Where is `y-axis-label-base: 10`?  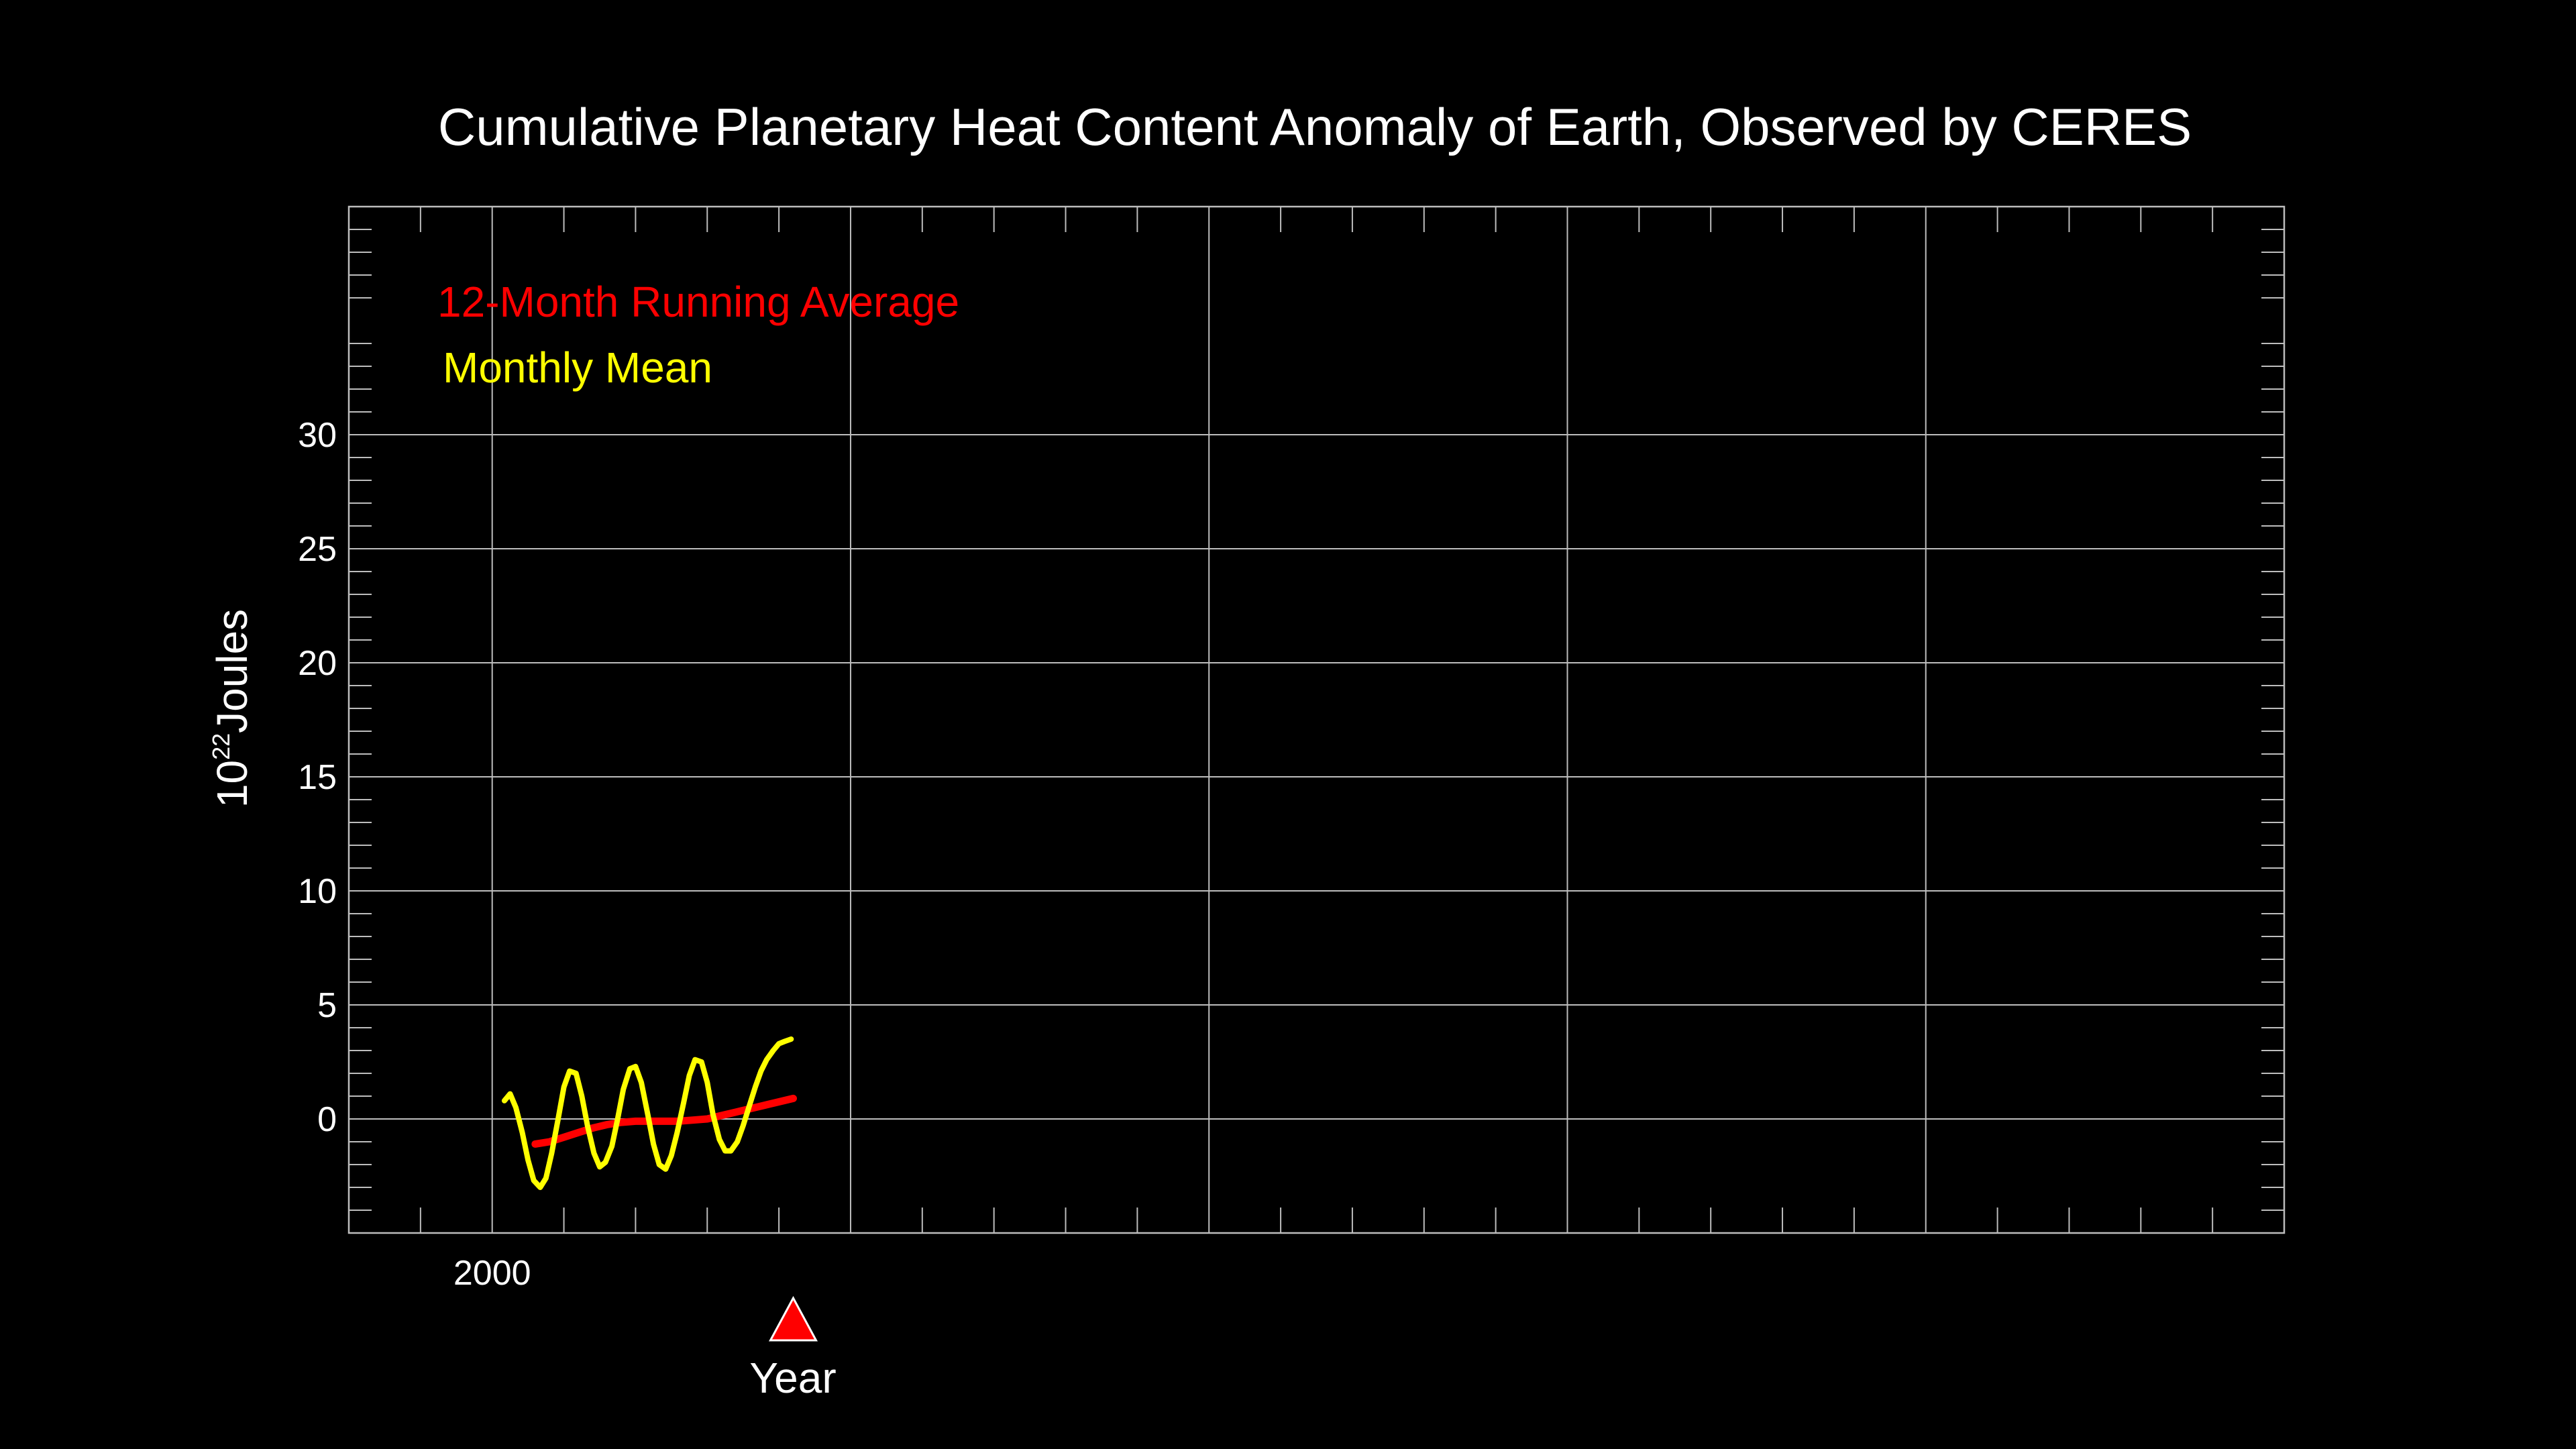
y-axis-label-base: 10 is located at coordinates (232, 784).